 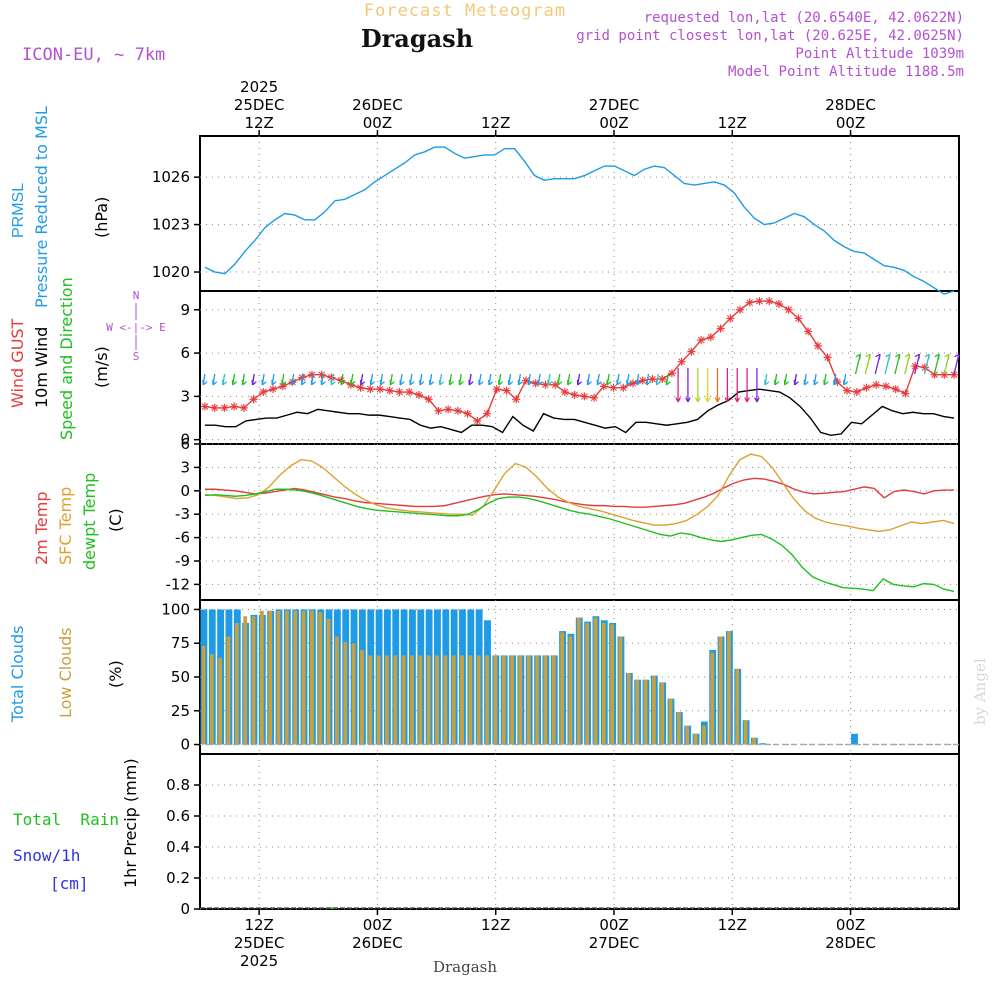 I want to click on top-year-label: 2025, so click(x=259, y=87).